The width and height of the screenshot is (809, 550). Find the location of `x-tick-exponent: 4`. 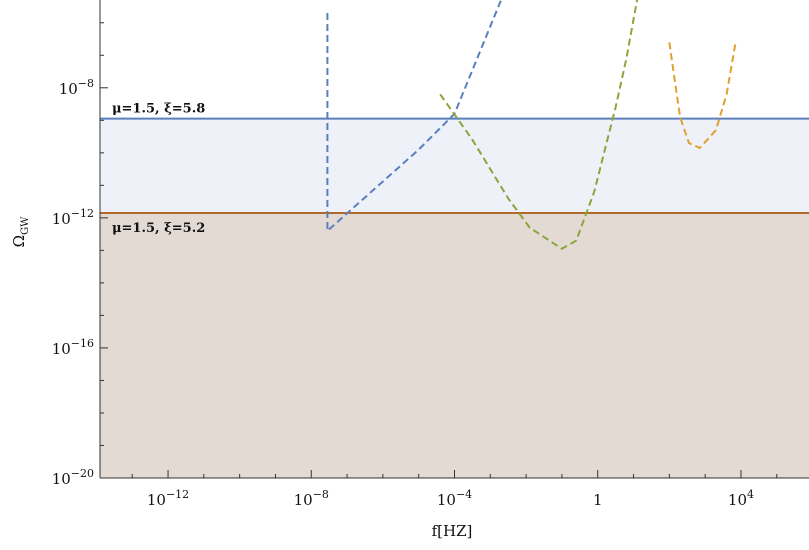

x-tick-exponent: 4 is located at coordinates (750, 494).